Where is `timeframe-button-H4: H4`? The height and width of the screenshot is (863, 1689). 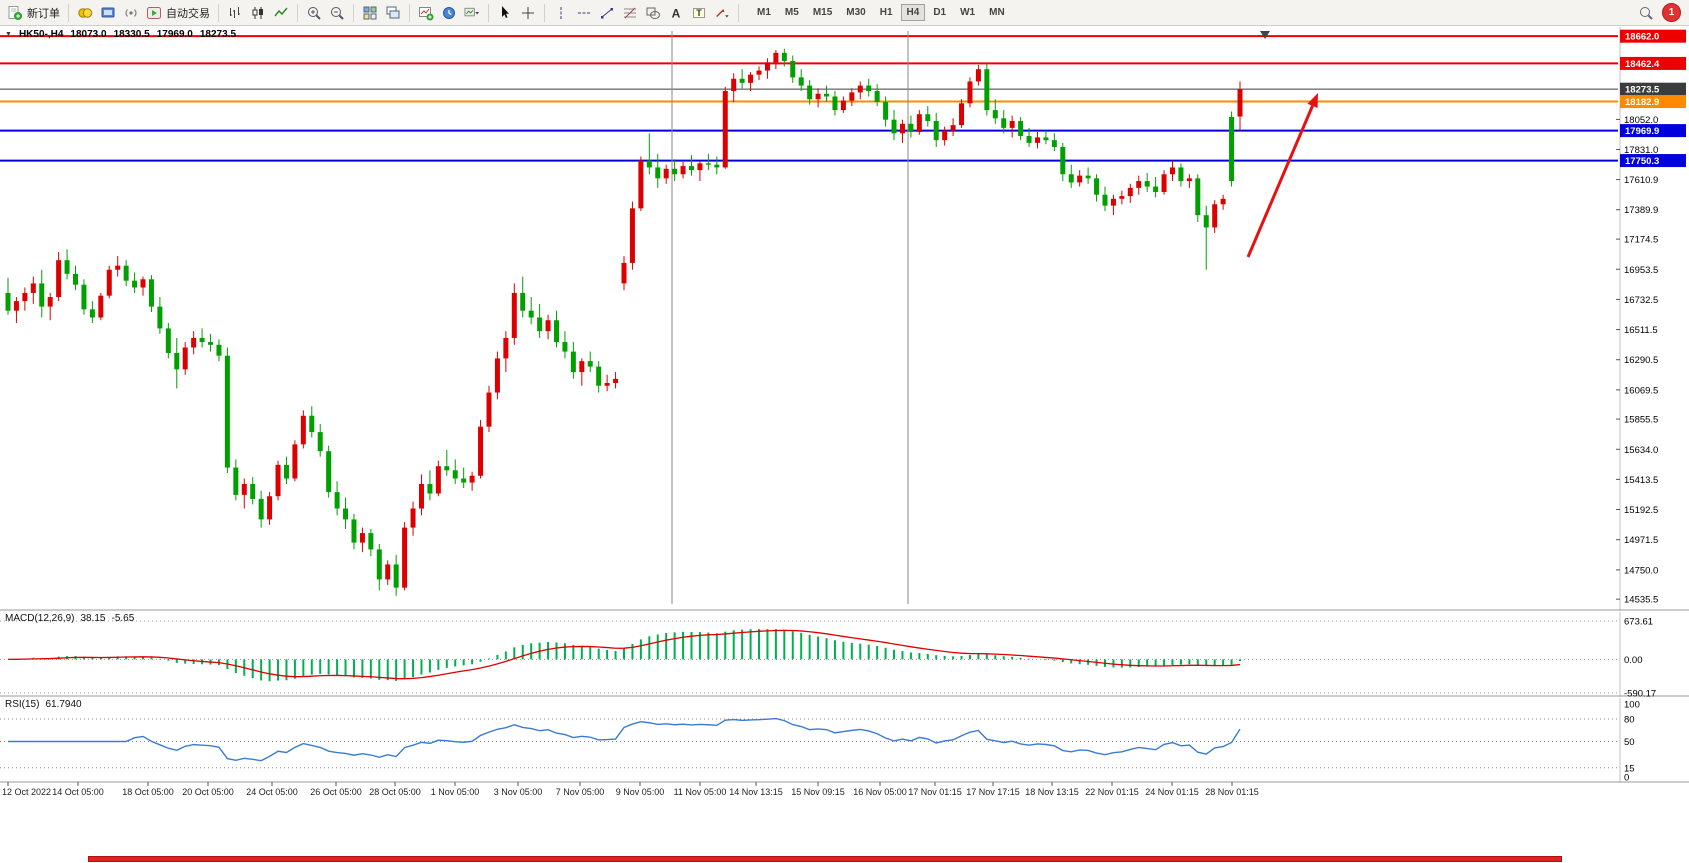 timeframe-button-H4: H4 is located at coordinates (913, 12).